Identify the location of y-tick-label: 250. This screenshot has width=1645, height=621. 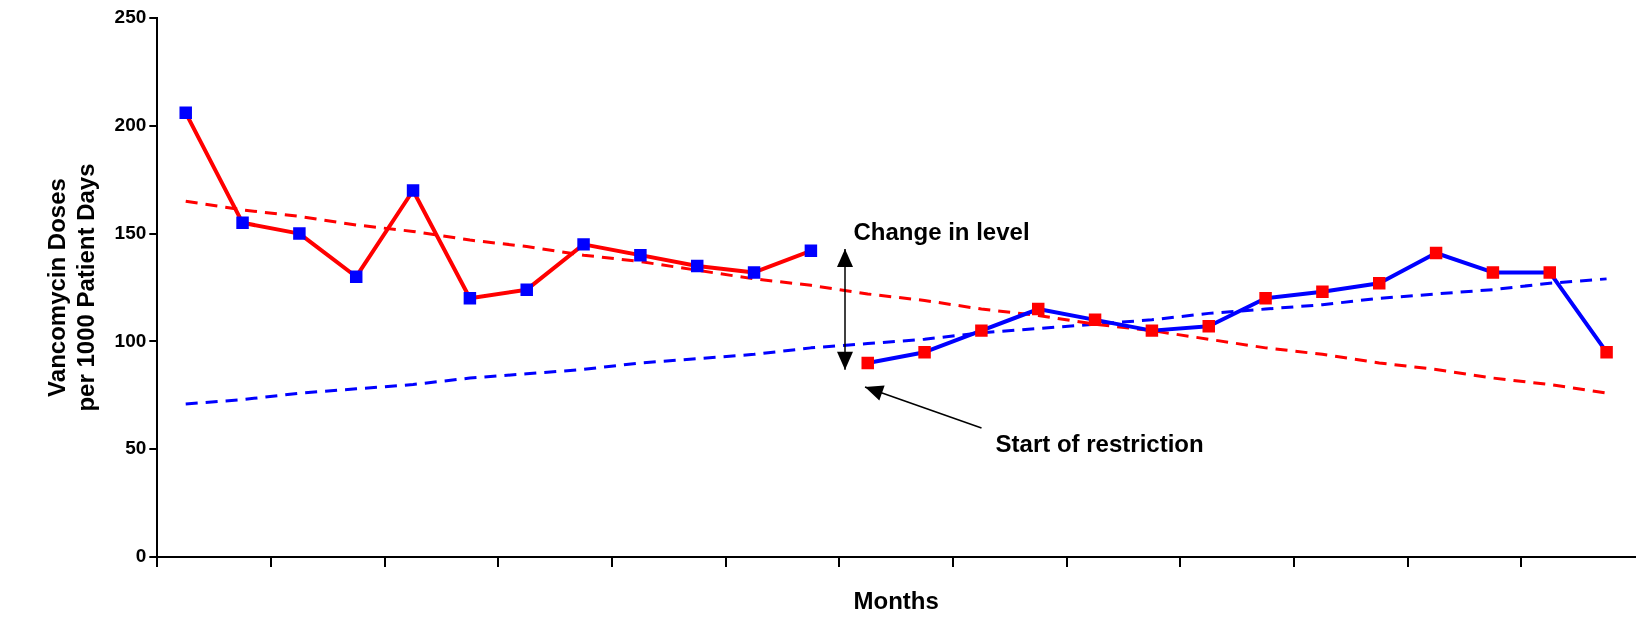
(130, 17).